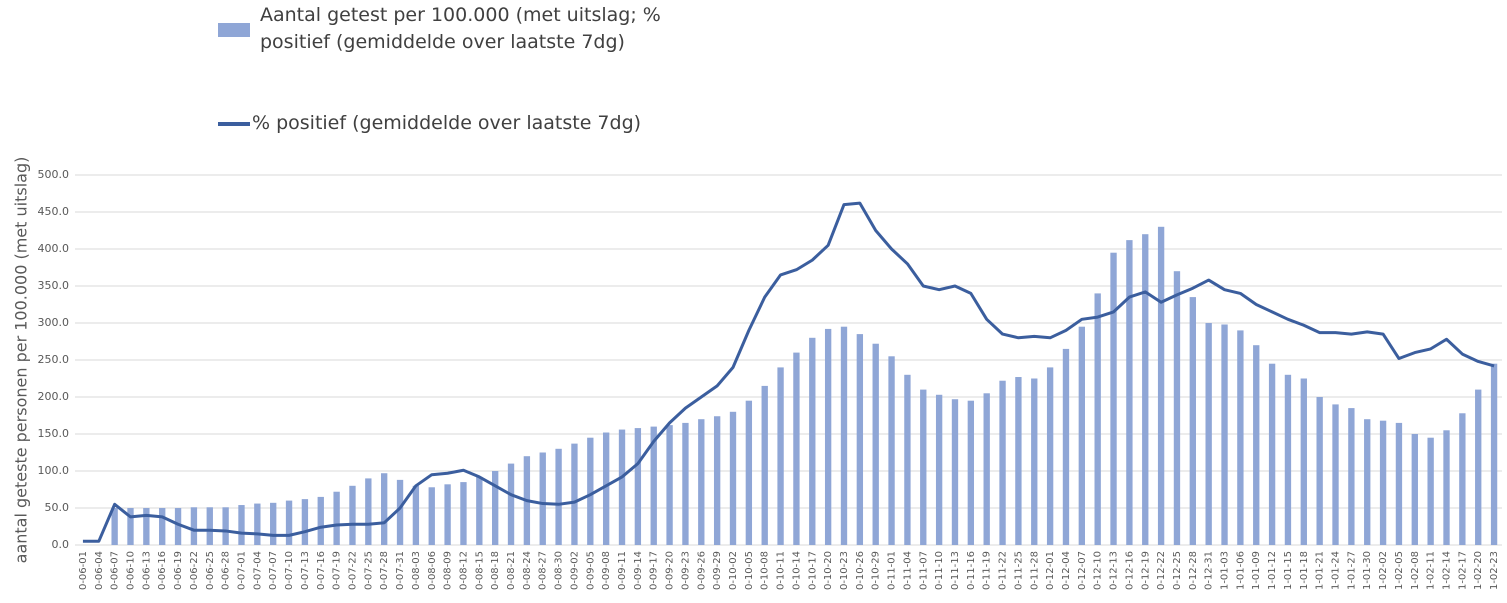  What do you see at coordinates (860, 570) in the screenshot?
I see `x-tick-label: 0-10-26` at bounding box center [860, 570].